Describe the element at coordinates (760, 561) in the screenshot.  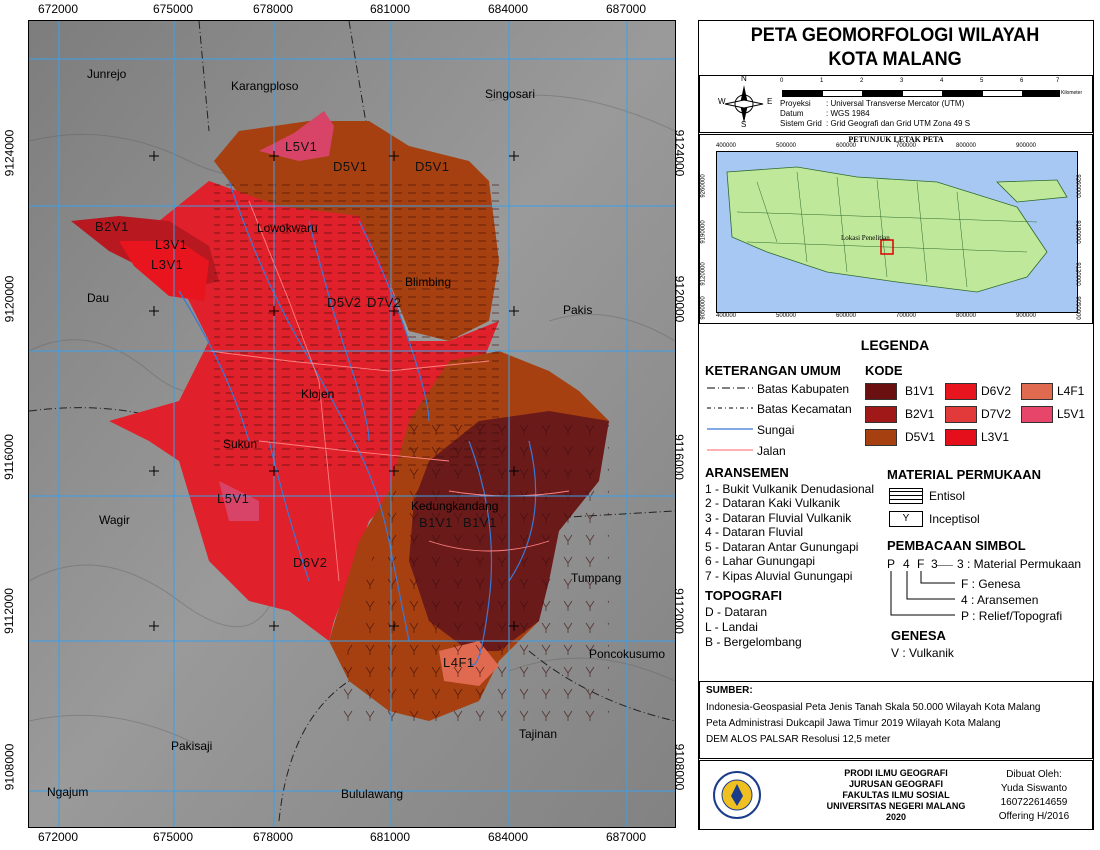
I see `aransemen-item: 6 - Lahar Gunungapi` at that location.